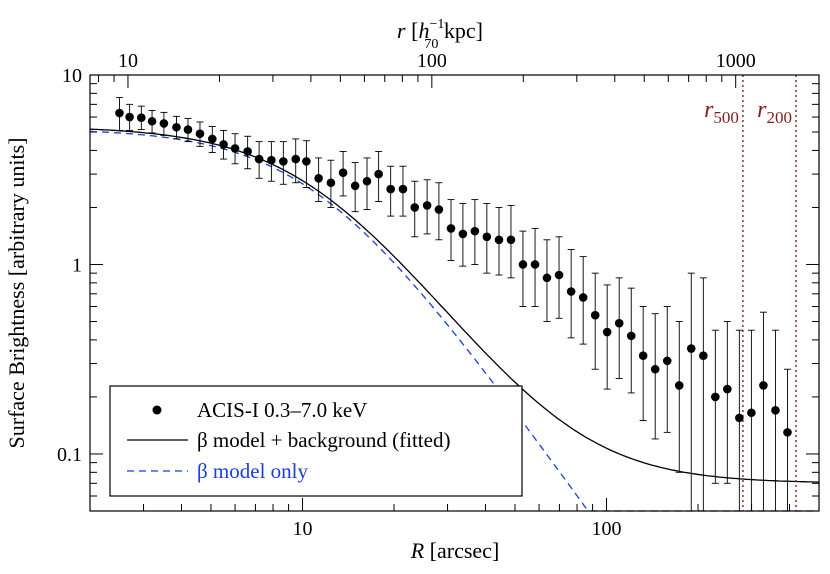 The width and height of the screenshot is (830, 574). What do you see at coordinates (16, 293) in the screenshot?
I see `y-axis-label: Surface Brightness [arbitrary units]` at bounding box center [16, 293].